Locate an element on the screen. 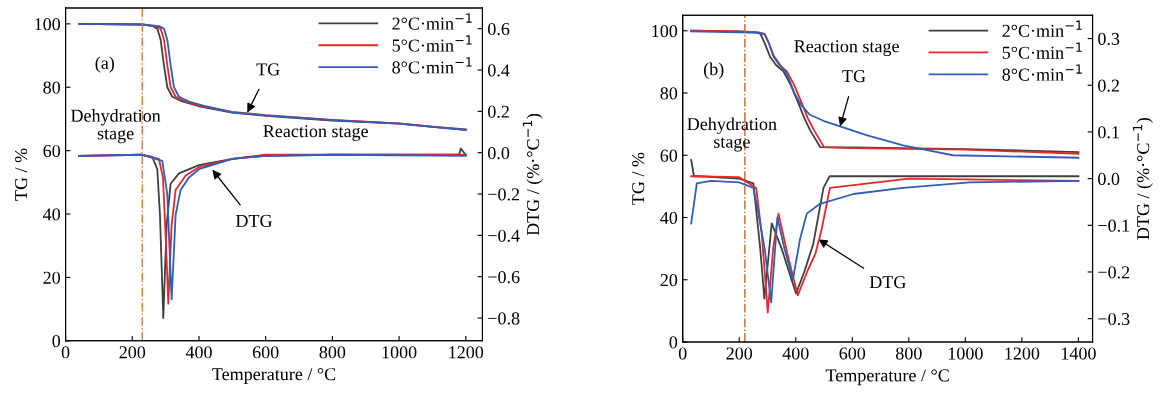  line-series is located at coordinates (885, 229).